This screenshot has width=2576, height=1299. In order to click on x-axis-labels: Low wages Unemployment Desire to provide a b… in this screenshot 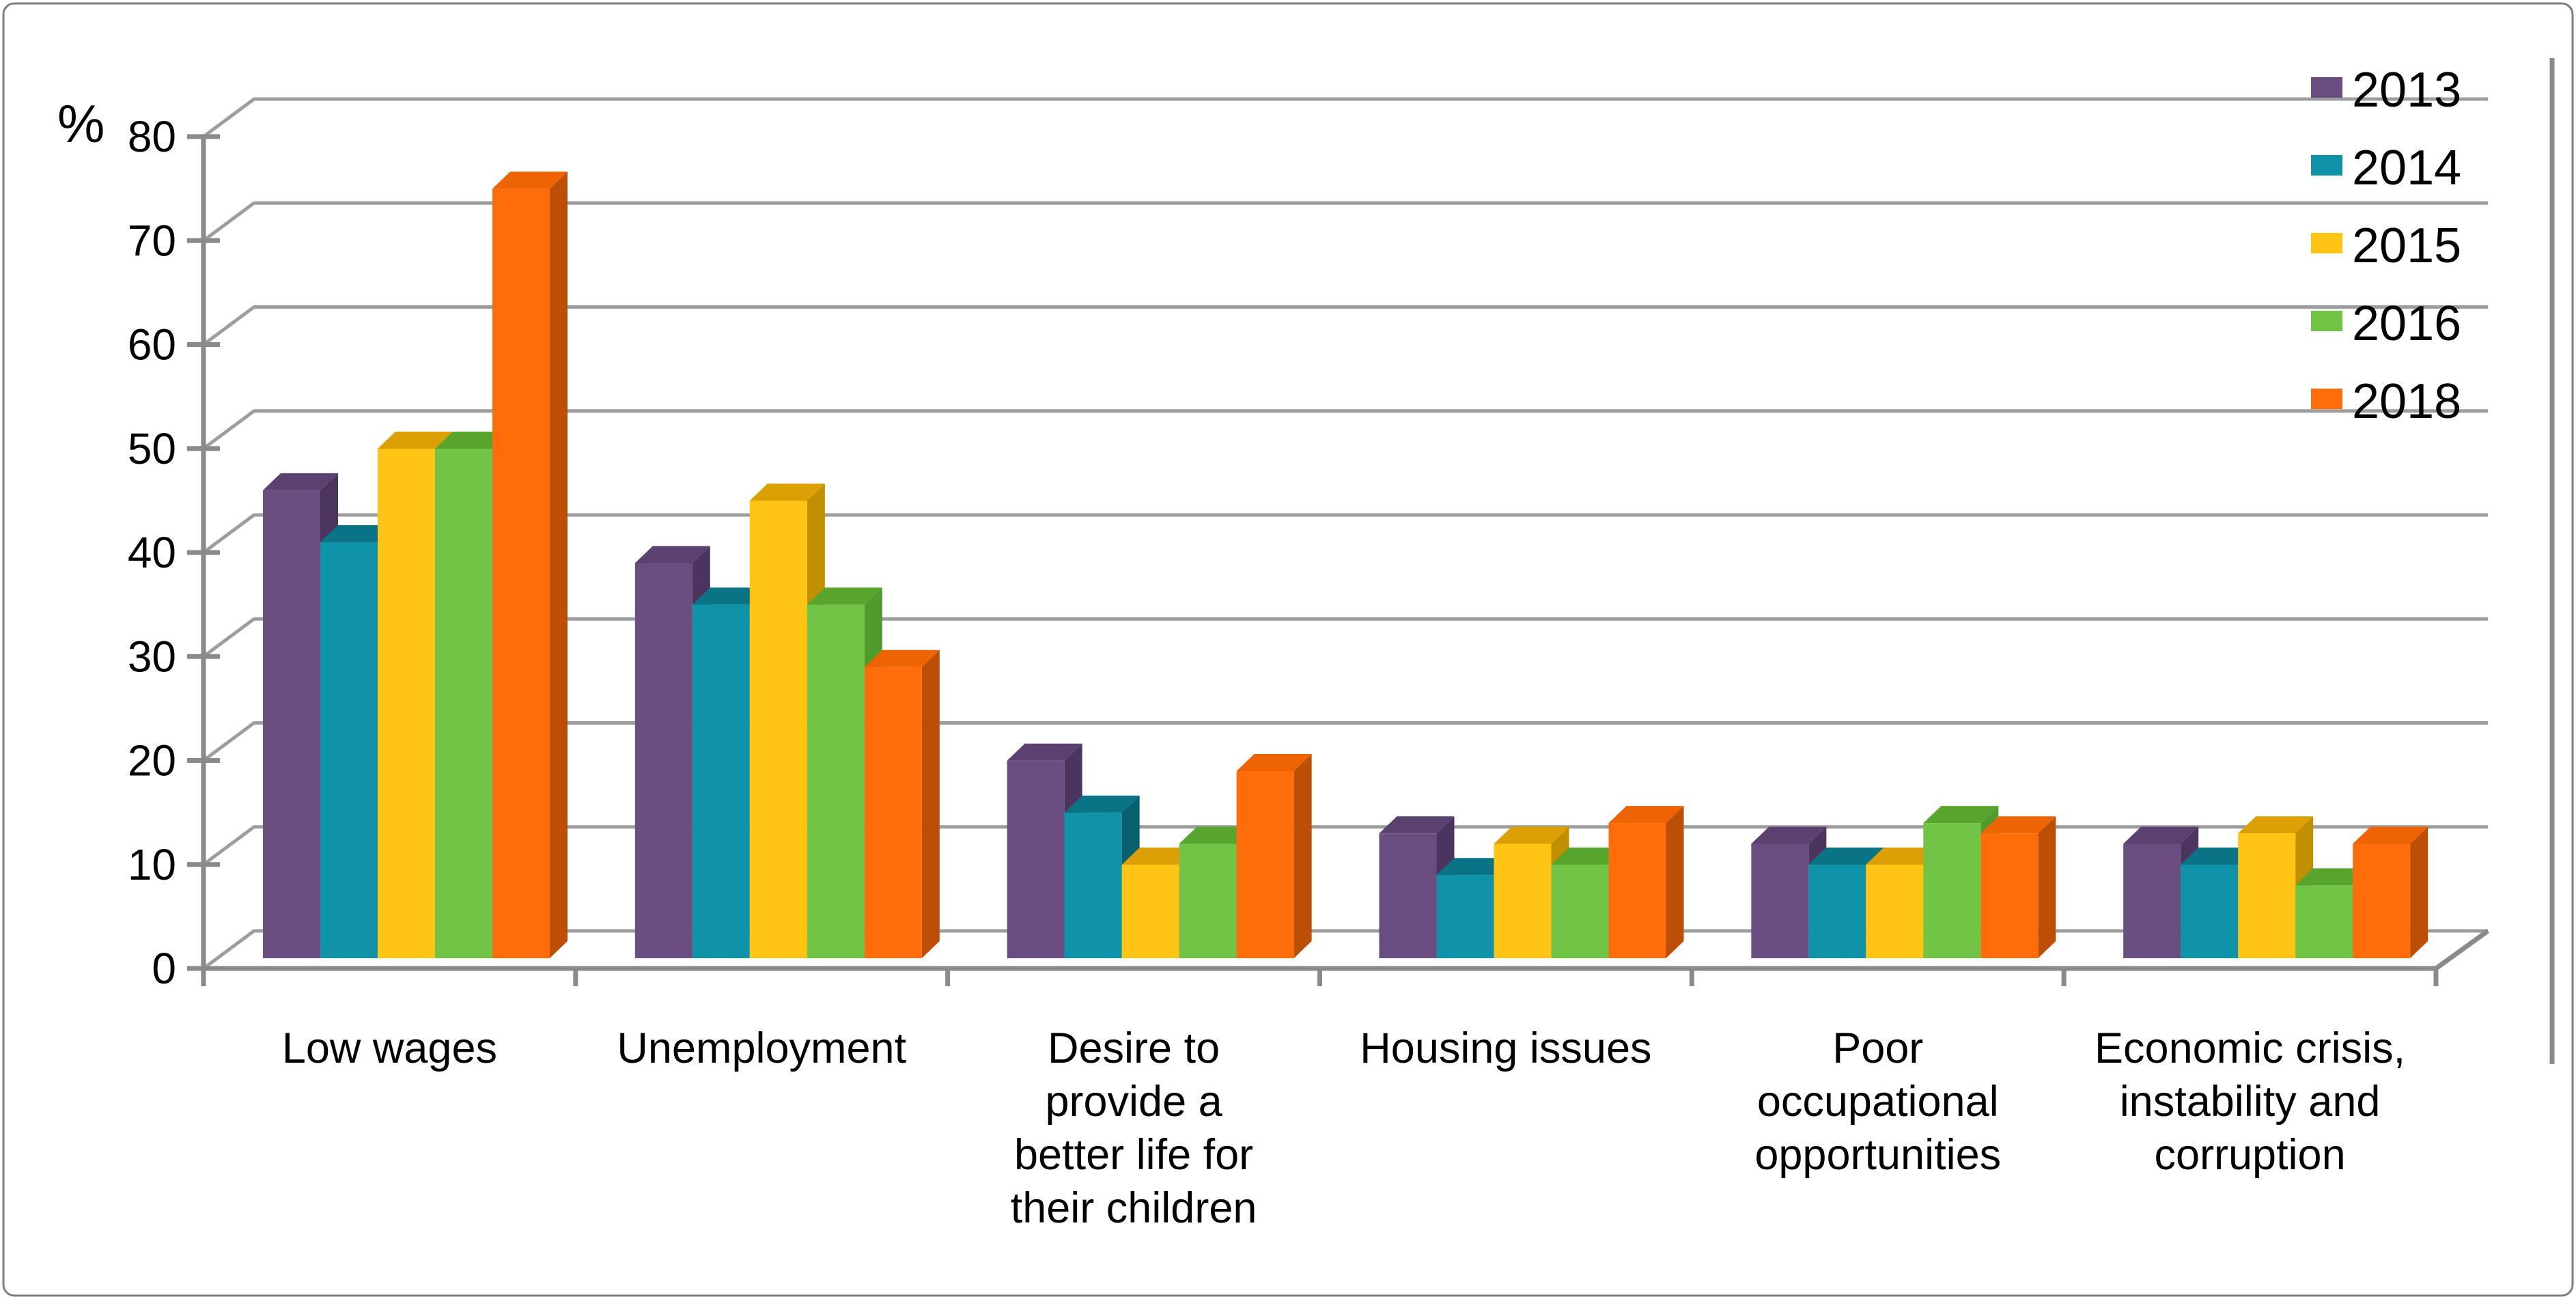, I will do `click(1343, 1128)`.